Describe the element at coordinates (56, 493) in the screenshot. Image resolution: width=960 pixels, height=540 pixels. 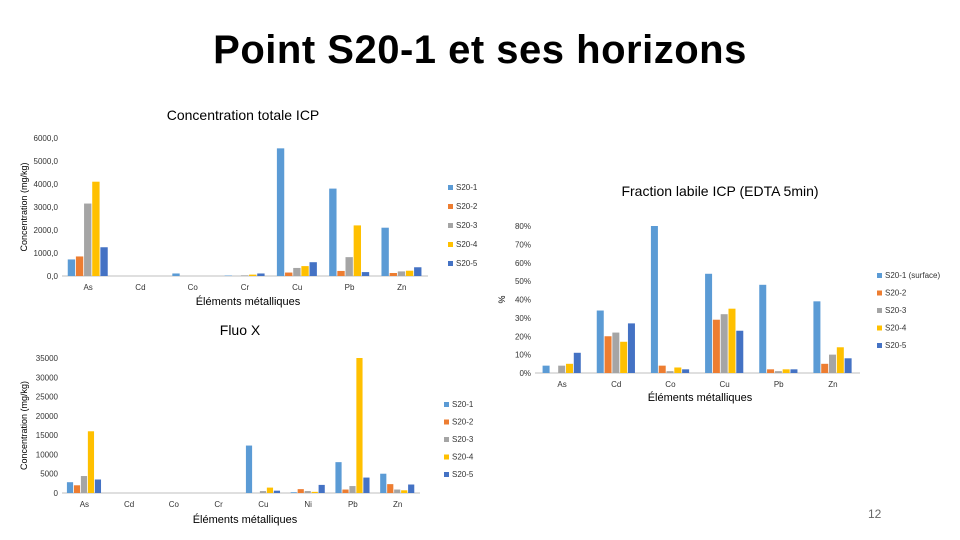
I see `y-tick-label: 0` at that location.